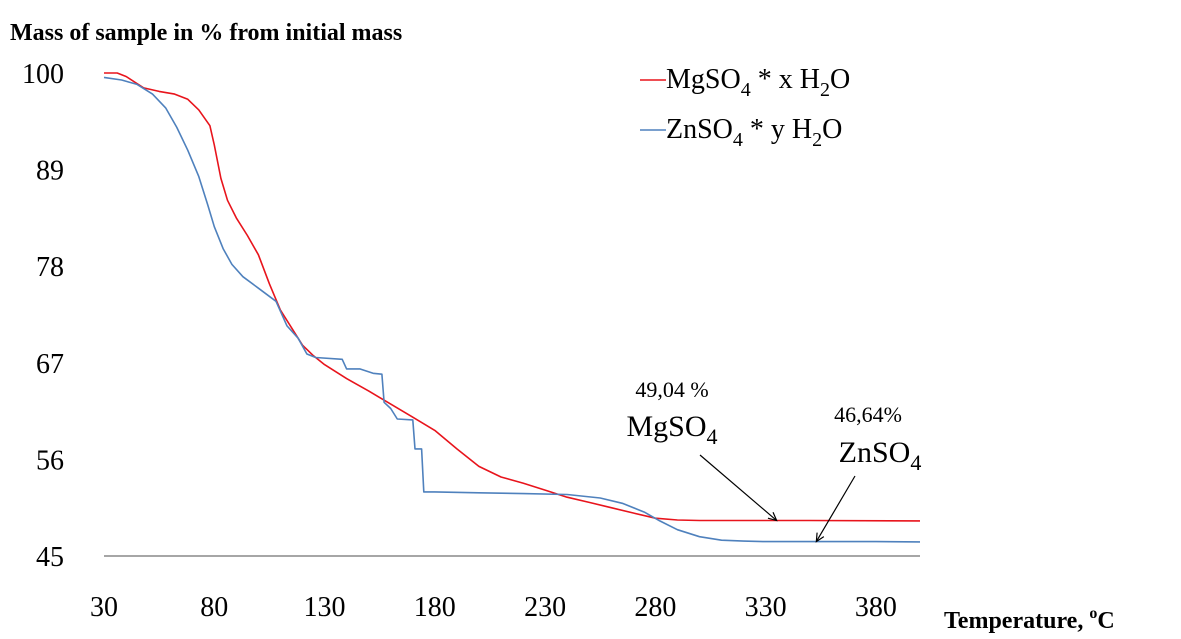 The width and height of the screenshot is (1181, 639). I want to click on y-ticks: 100 89 78 67 56 45, so click(43, 316).